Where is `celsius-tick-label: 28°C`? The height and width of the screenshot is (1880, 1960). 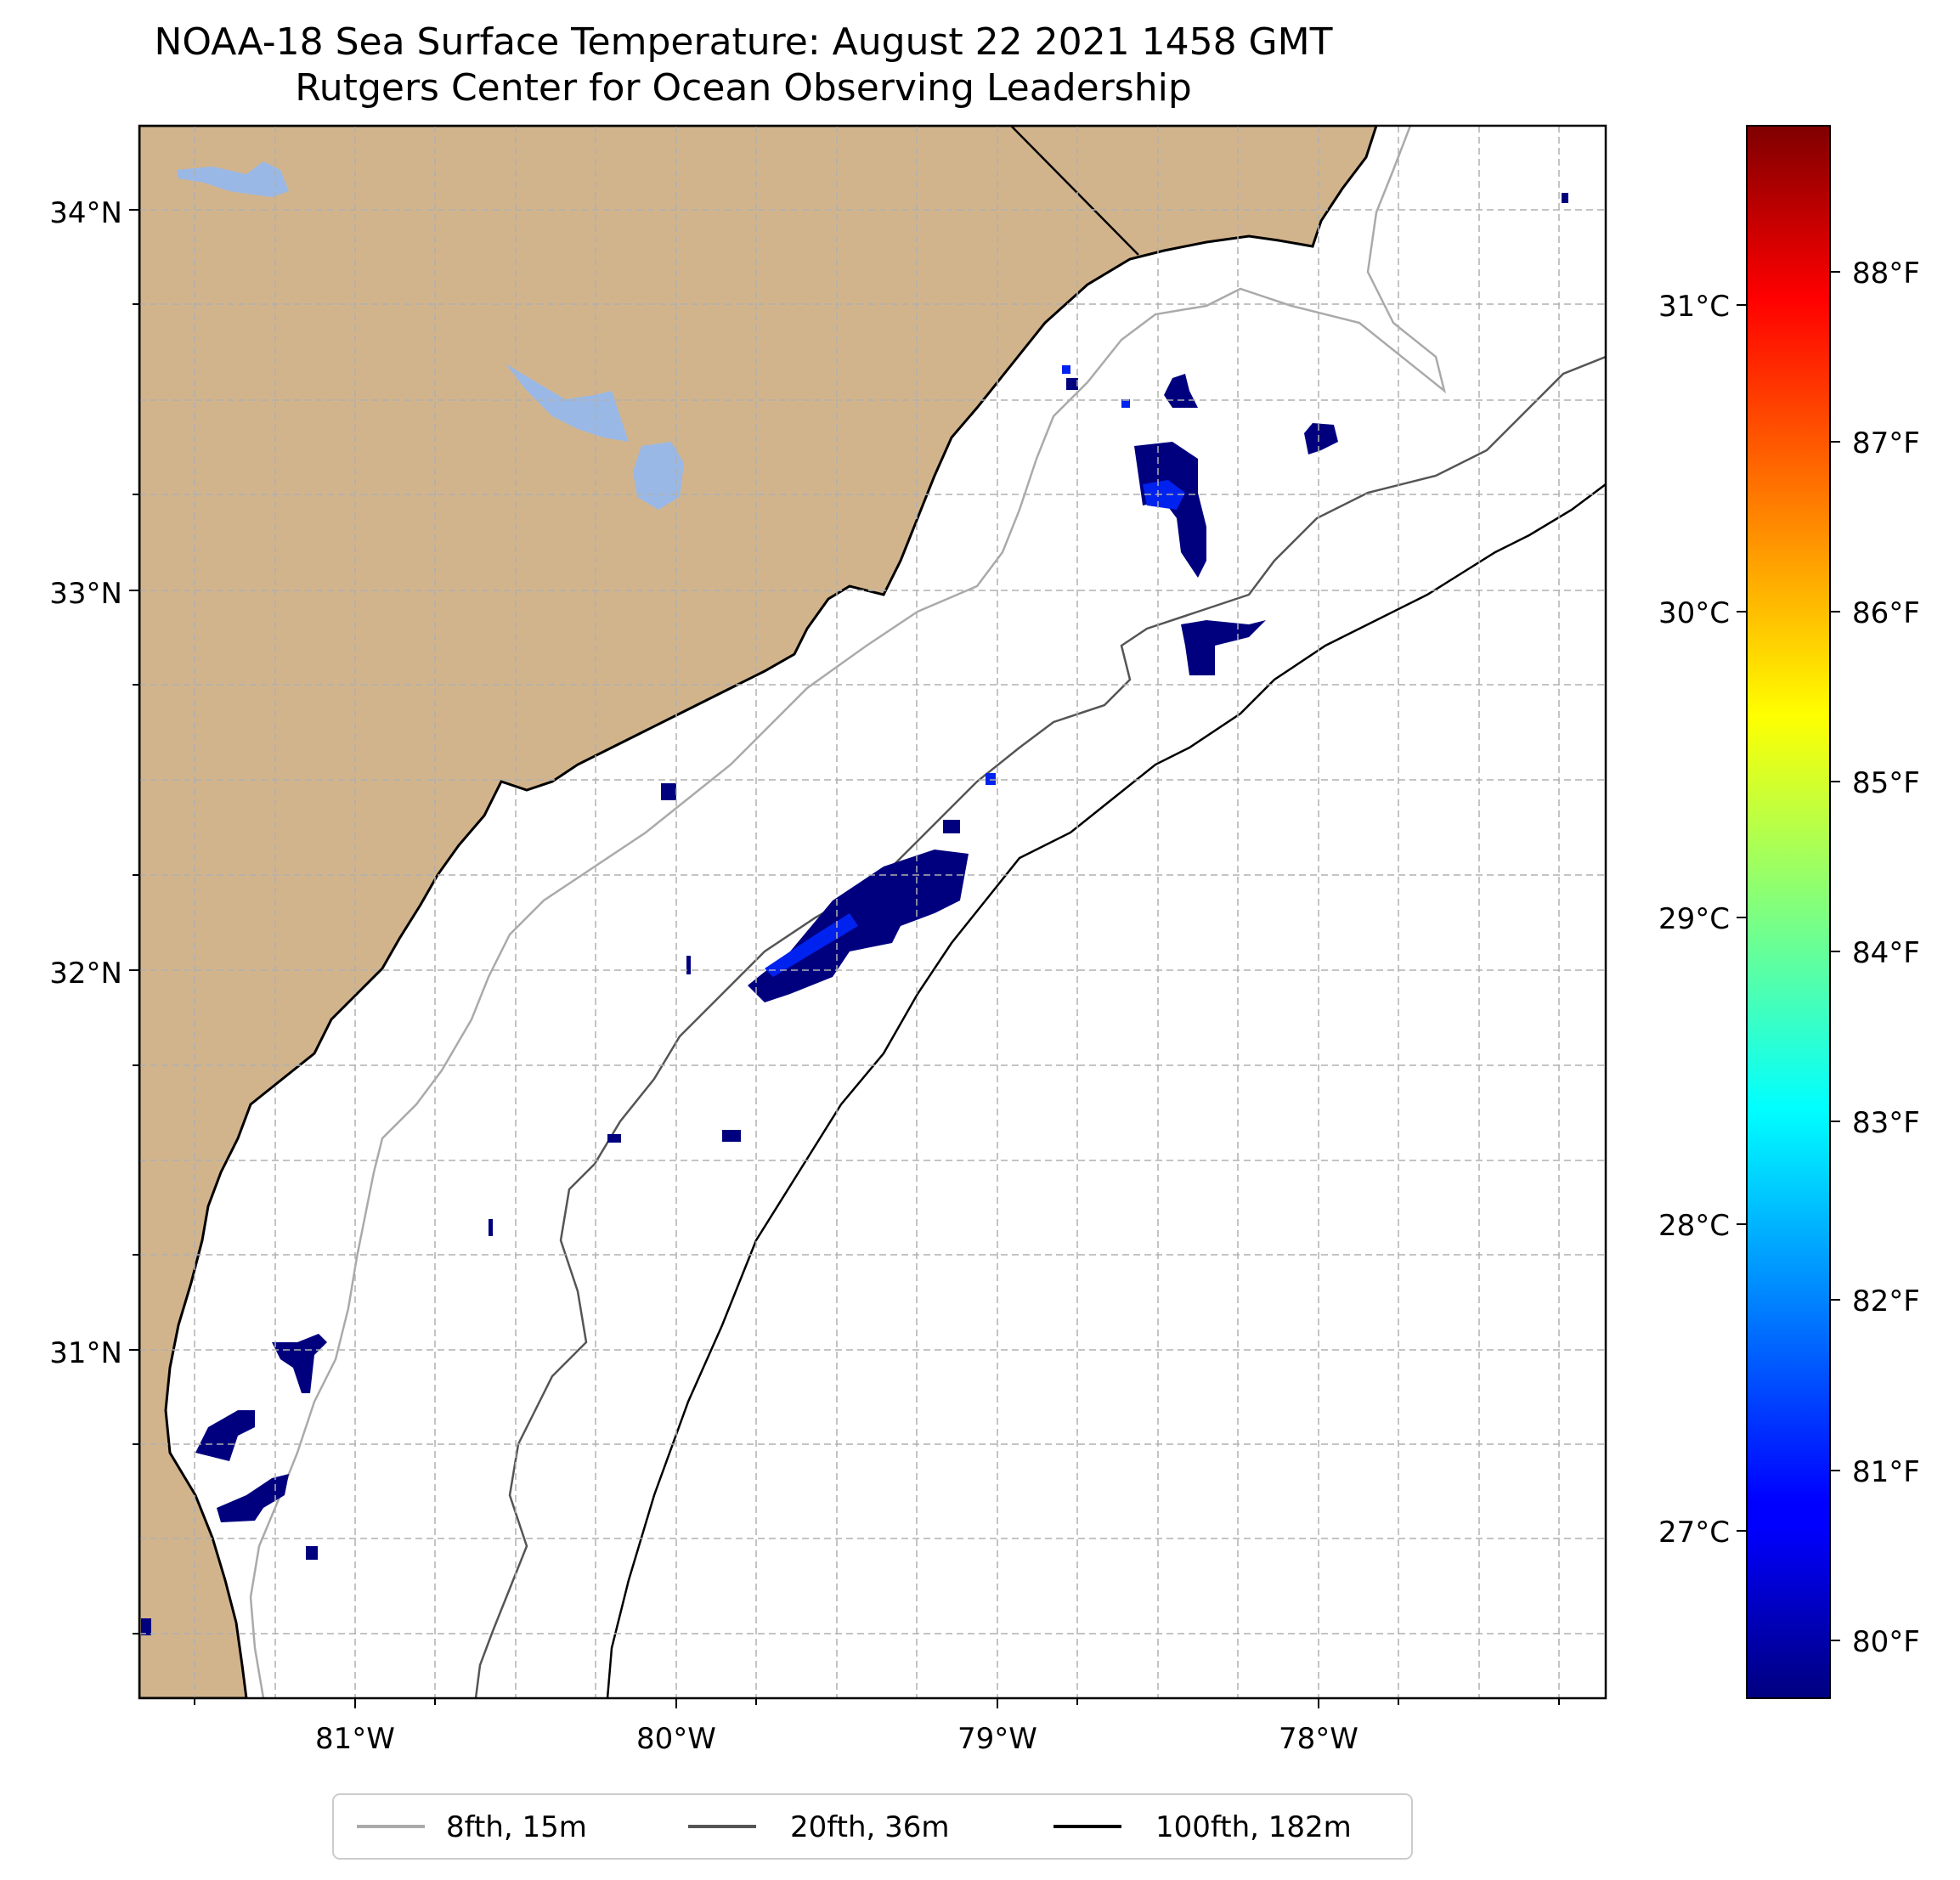
celsius-tick-label: 28°C is located at coordinates (1694, 1226).